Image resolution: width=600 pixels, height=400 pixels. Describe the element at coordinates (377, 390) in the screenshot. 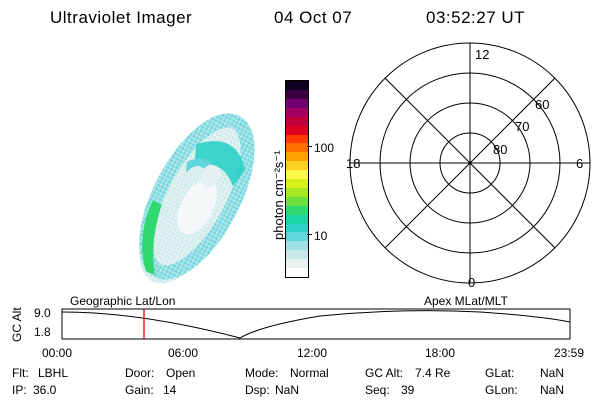

I see `info-seq-key: Seq:` at that location.